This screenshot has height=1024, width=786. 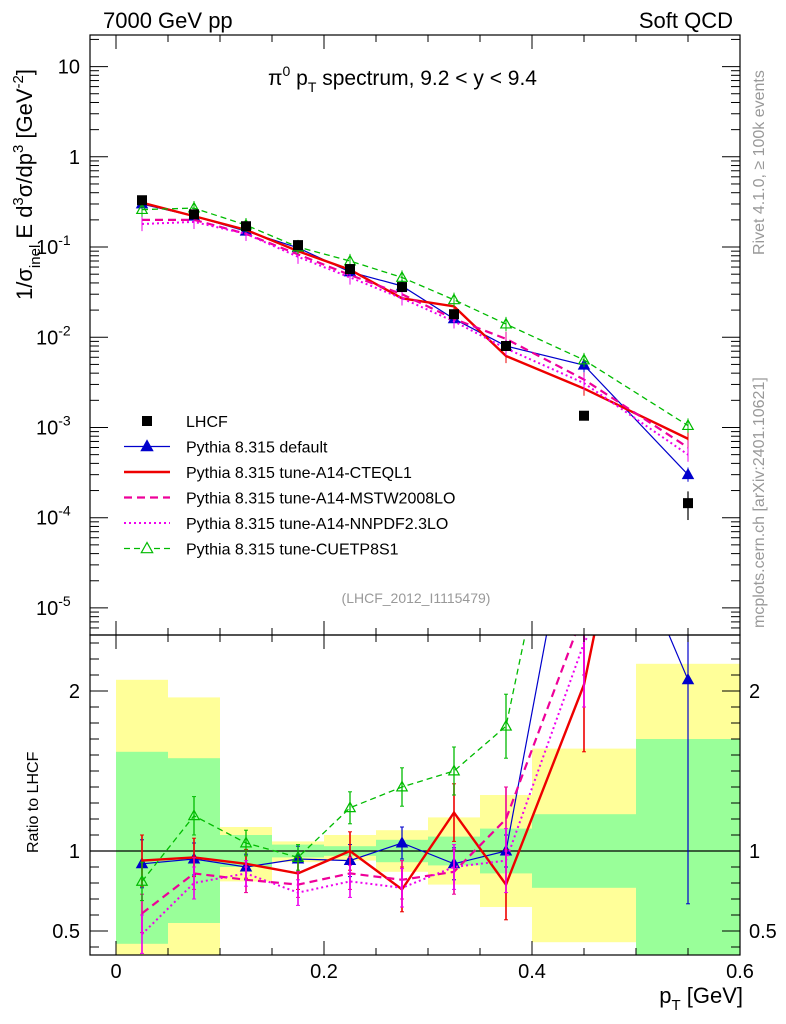 What do you see at coordinates (53, 606) in the screenshot?
I see `main-y-tick-label-6: 10⁻⁵` at bounding box center [53, 606].